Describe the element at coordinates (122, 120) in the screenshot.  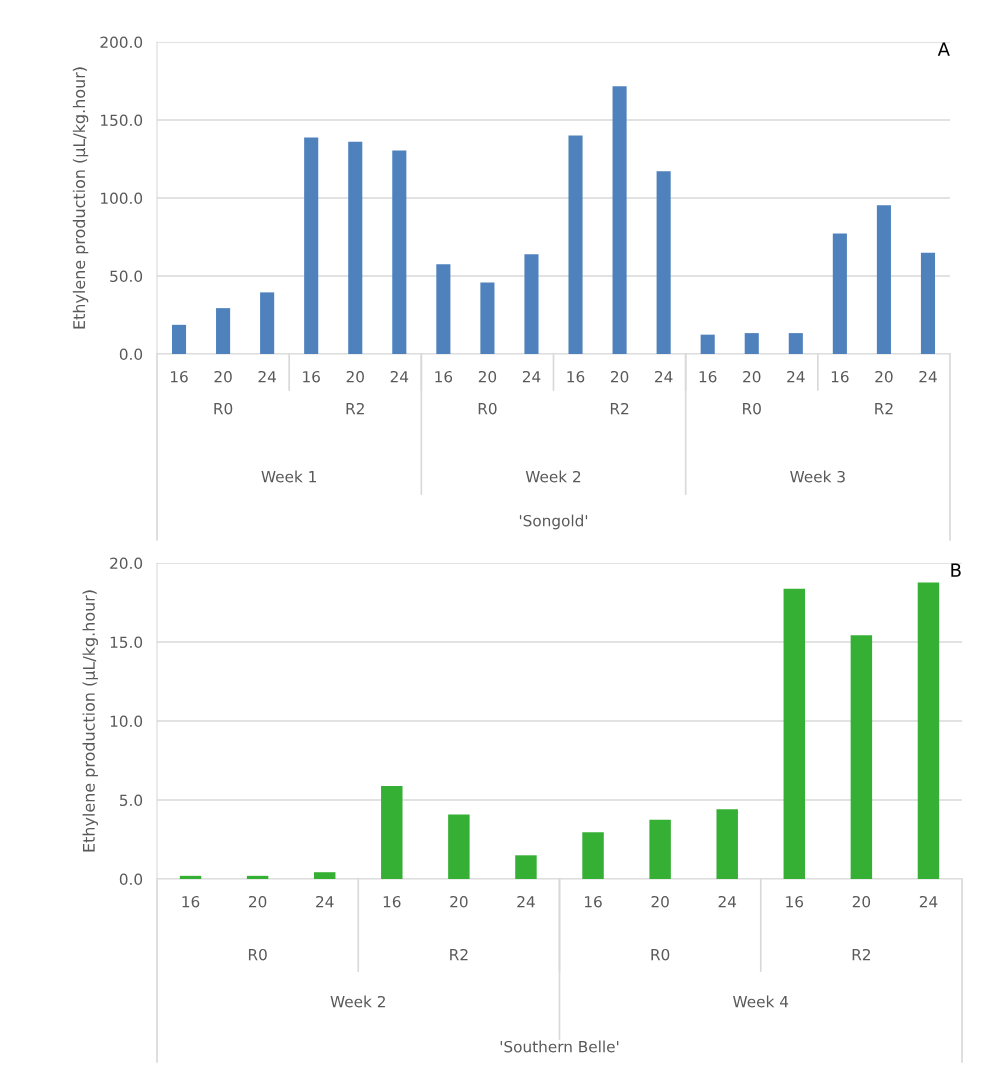
I see `y-tick-label: 150.0` at that location.